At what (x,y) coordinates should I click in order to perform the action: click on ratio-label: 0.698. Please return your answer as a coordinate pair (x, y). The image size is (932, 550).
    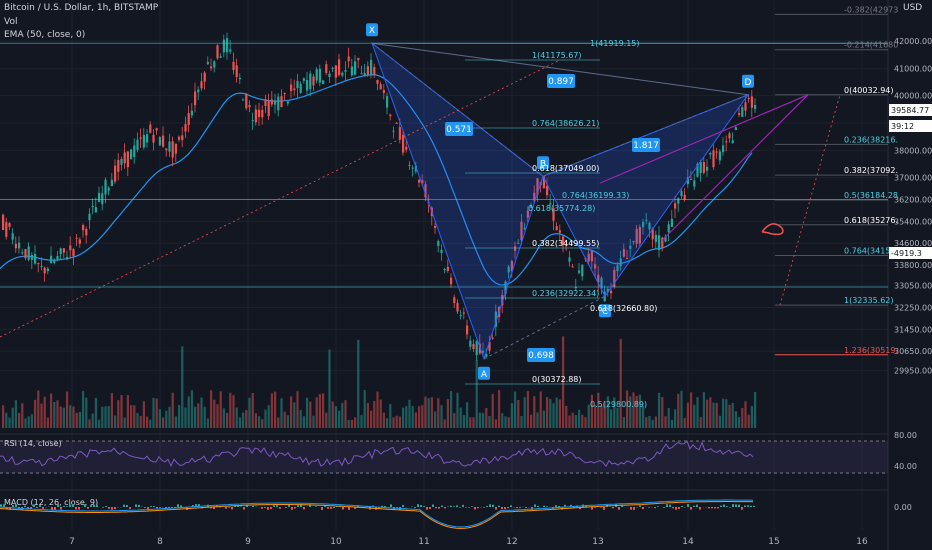
    Looking at the image, I should click on (541, 356).